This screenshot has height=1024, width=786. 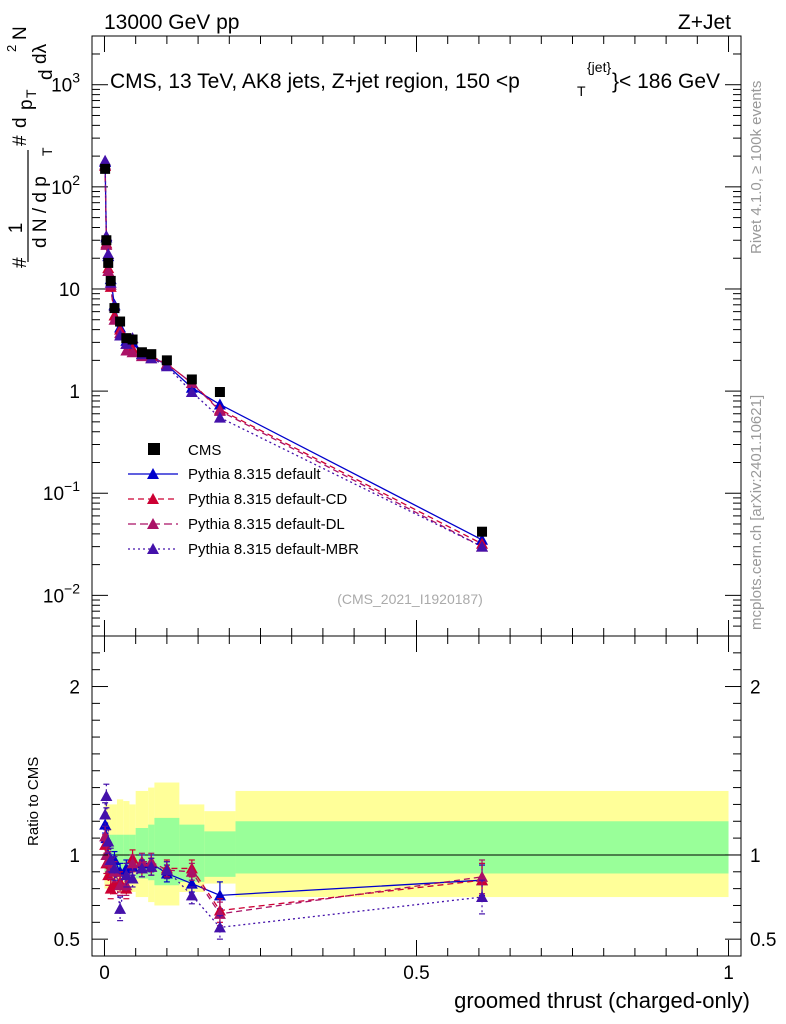 What do you see at coordinates (74, 688) in the screenshot?
I see `ratio-y-tick-label: 2` at bounding box center [74, 688].